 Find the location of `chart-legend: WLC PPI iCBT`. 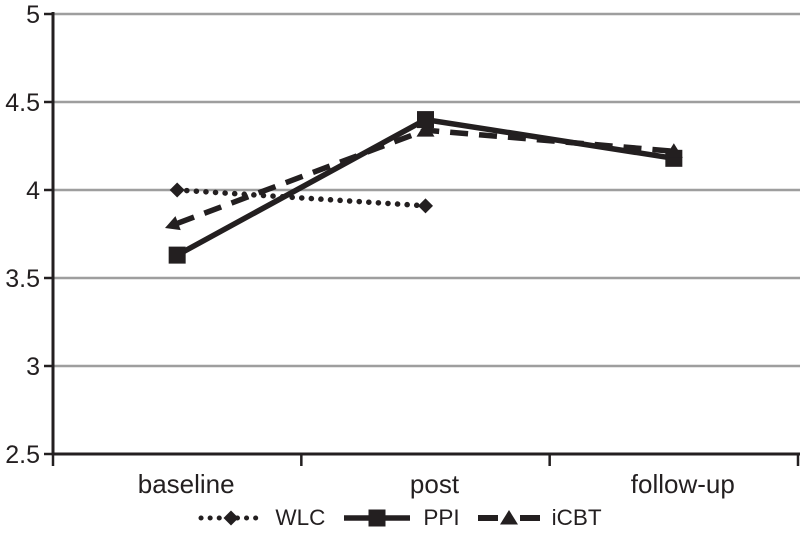

chart-legend: WLC PPI iCBT is located at coordinates (400, 518).